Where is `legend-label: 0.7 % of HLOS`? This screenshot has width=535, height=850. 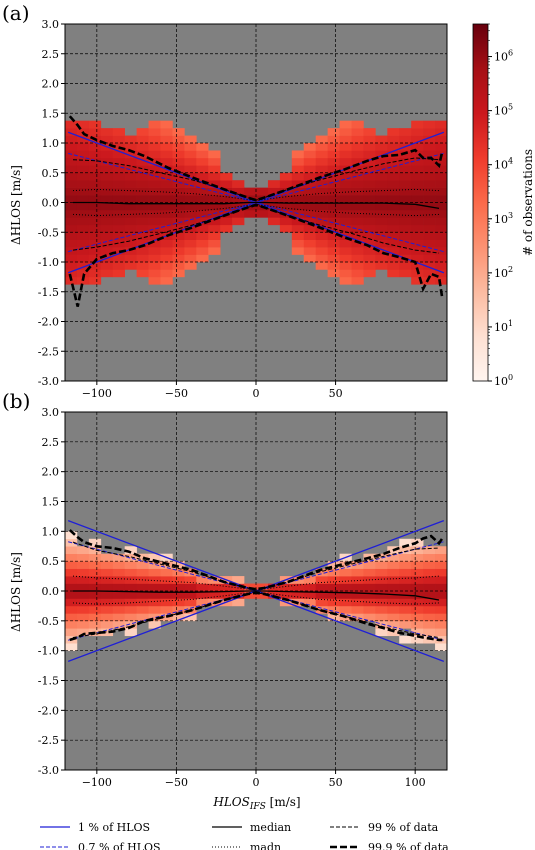
legend-label: 0.7 % of HLOS is located at coordinates (119, 845).